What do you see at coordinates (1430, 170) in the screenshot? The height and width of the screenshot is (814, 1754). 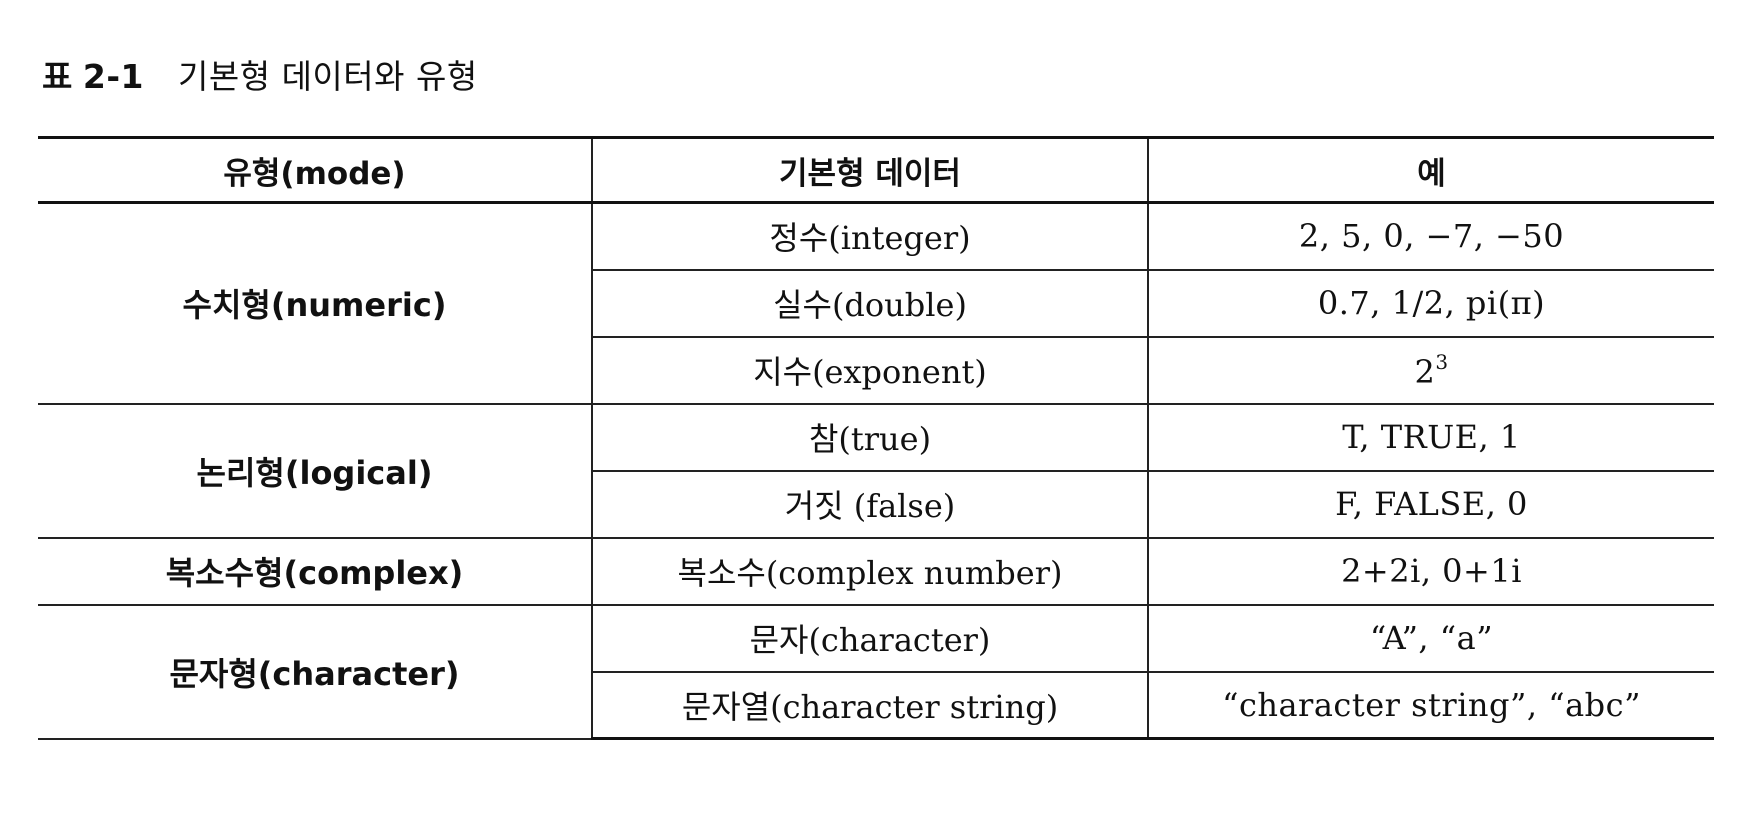 I see `header-example: 예` at bounding box center [1430, 170].